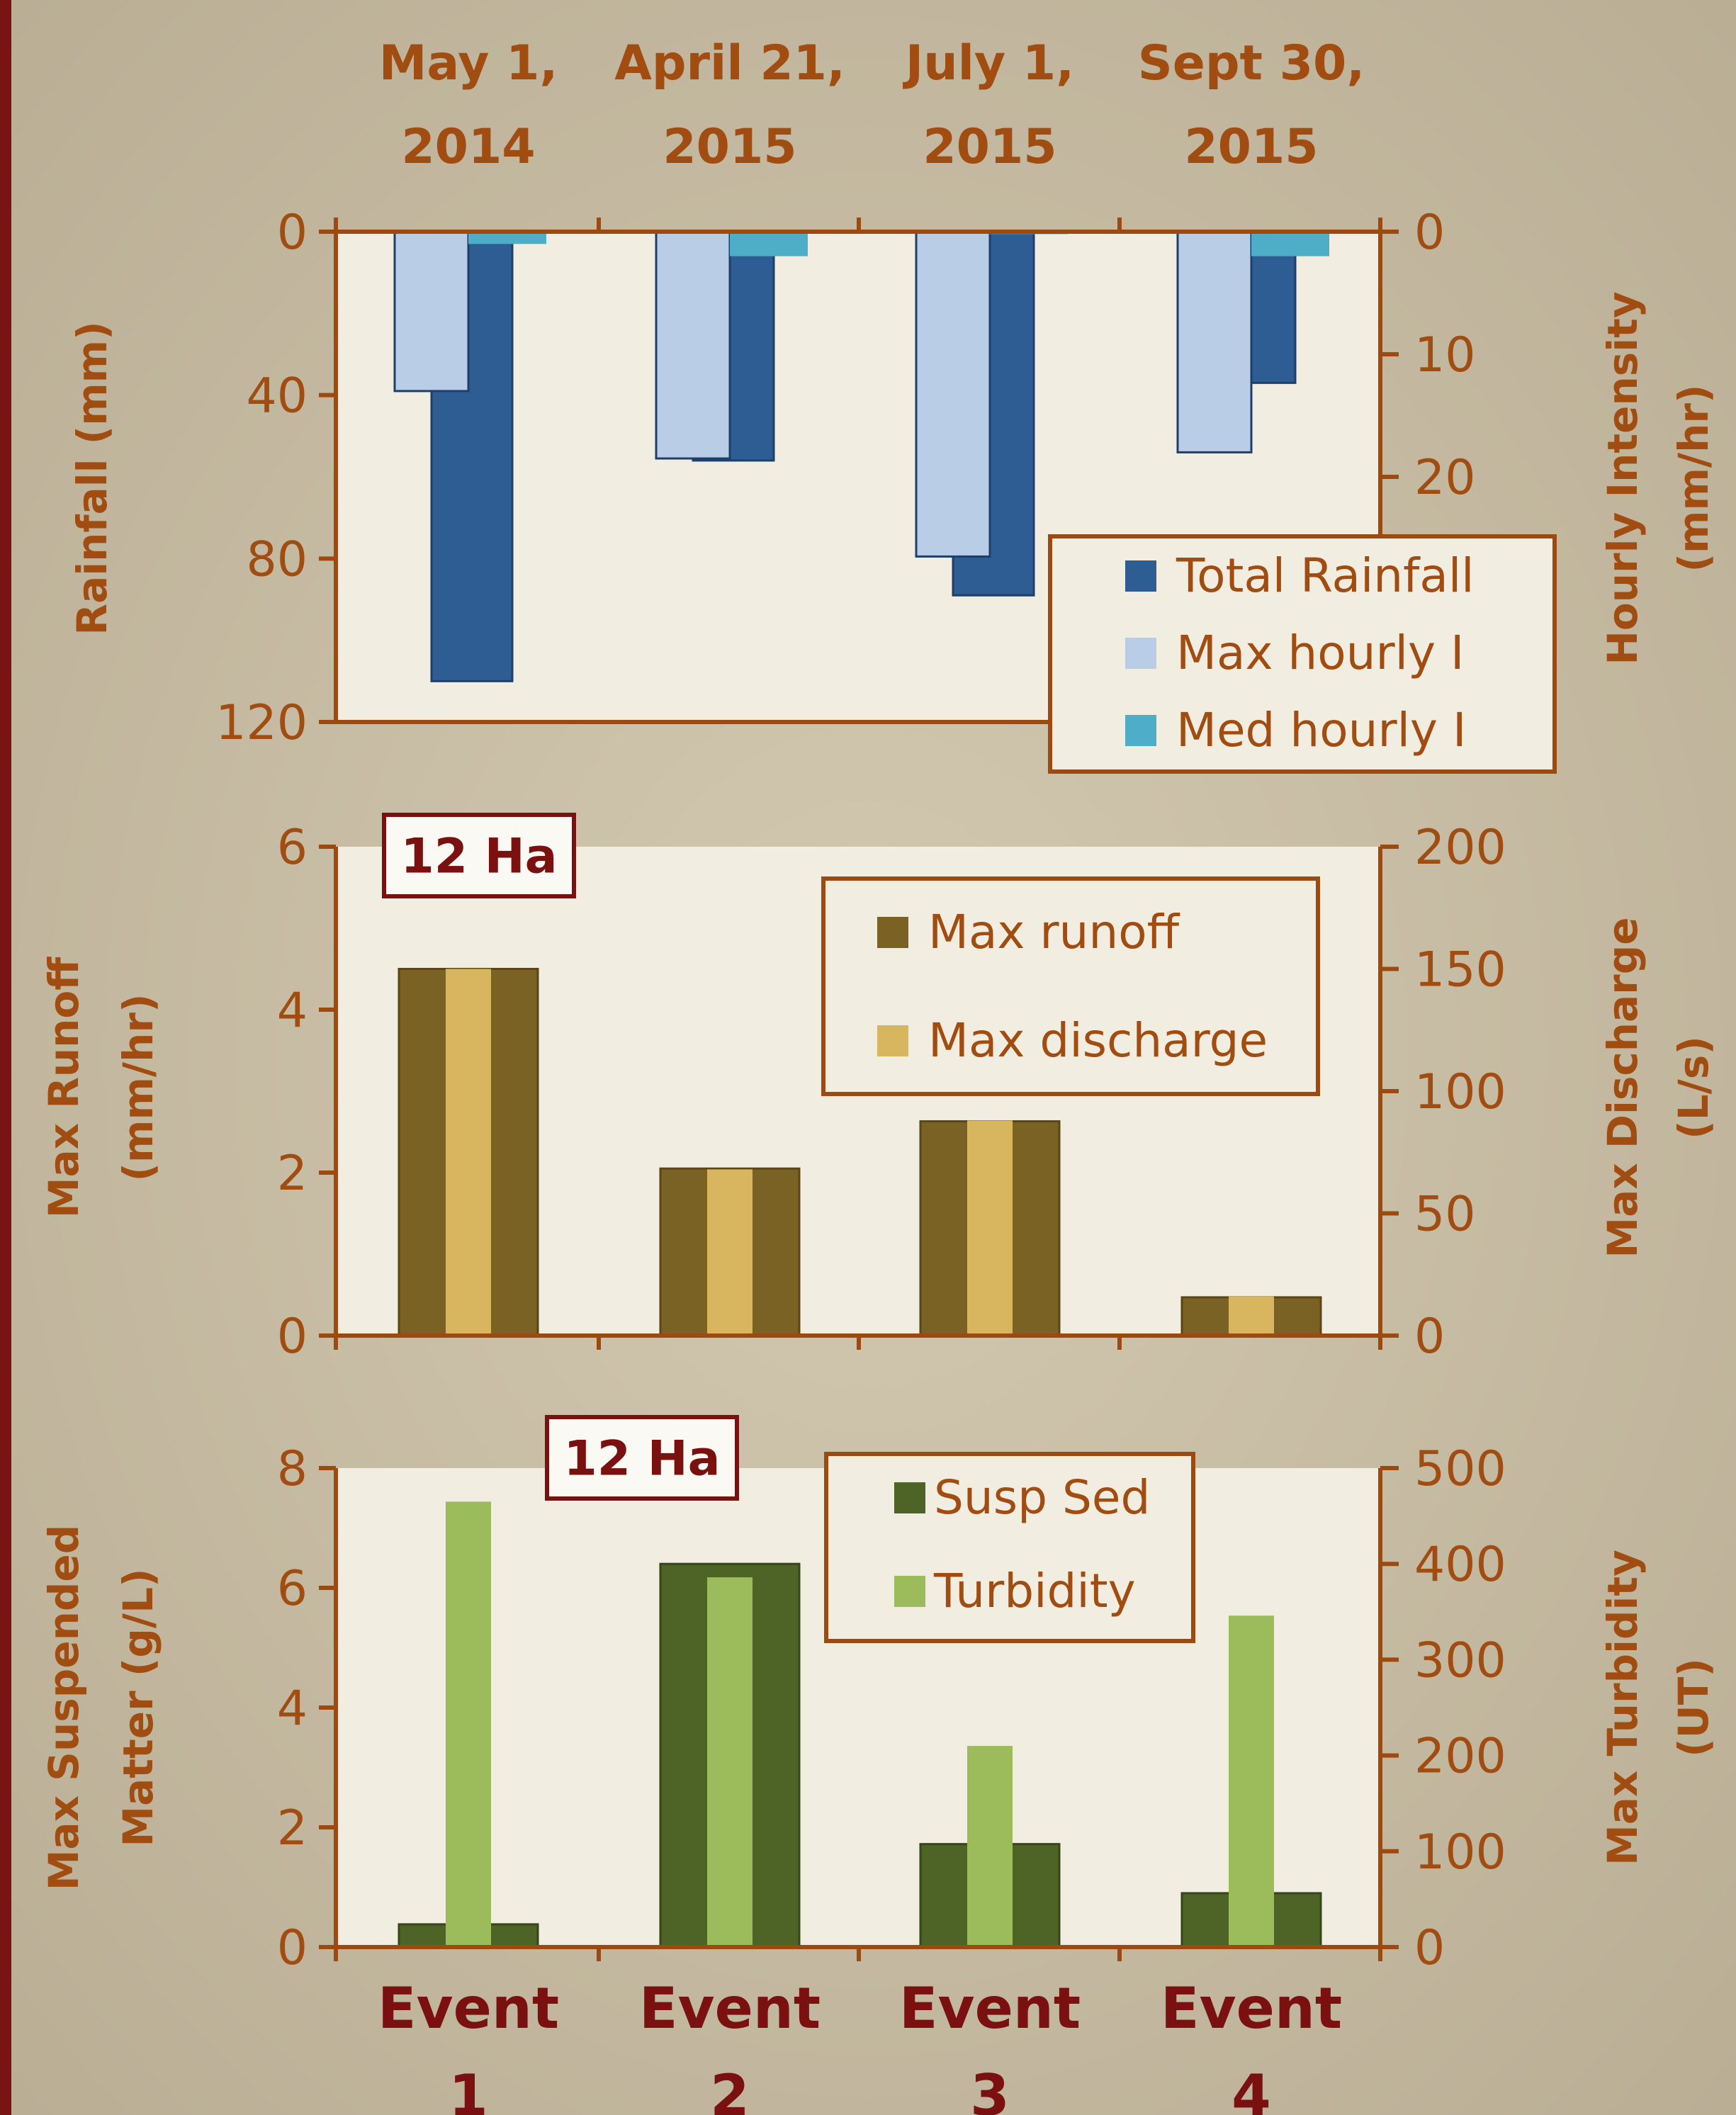 This screenshot has width=1736, height=2115. Describe the element at coordinates (292, 848) in the screenshot. I see `runoff-left-tick-label: 6` at that location.